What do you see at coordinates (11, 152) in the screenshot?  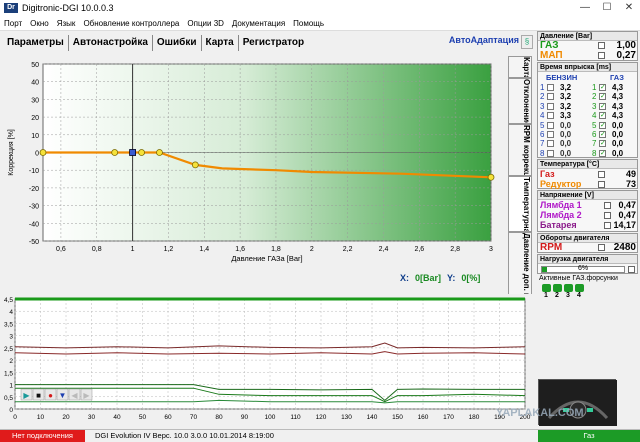 I see `y-axis-label: Коррекция [%]` at bounding box center [11, 152].